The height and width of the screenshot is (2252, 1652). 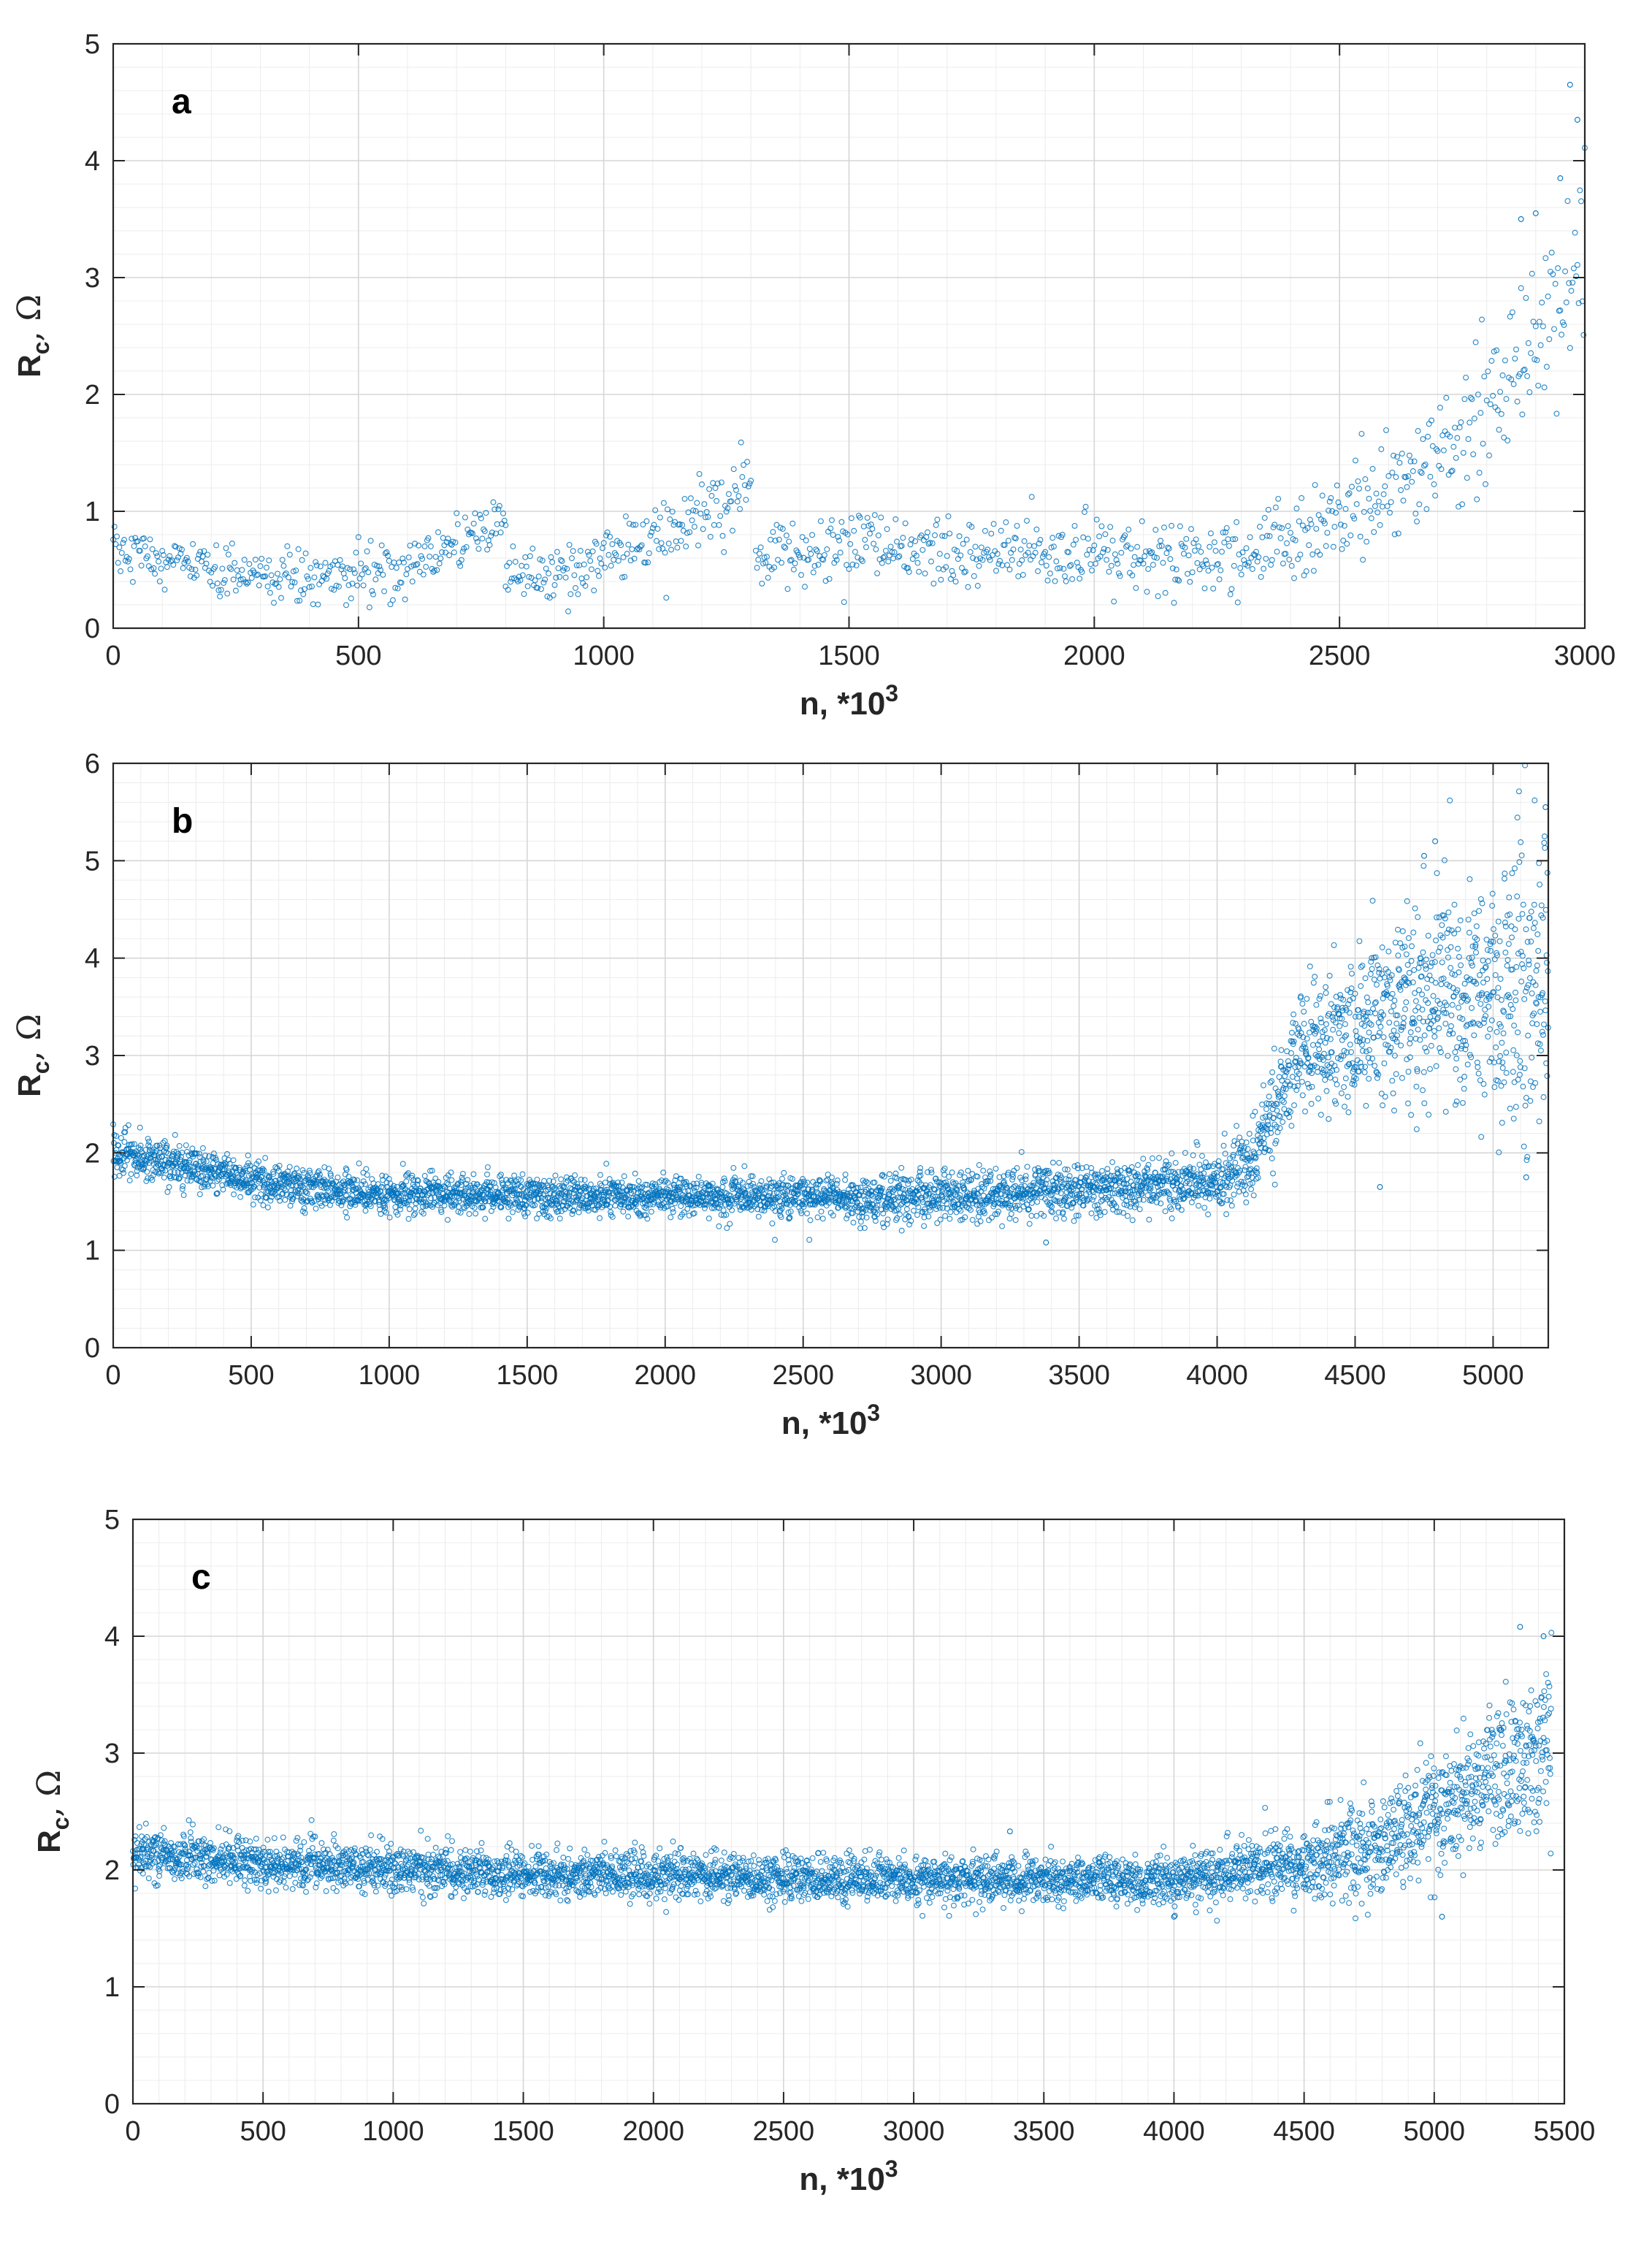 I want to click on y-tick-label: 3, so click(x=92, y=278).